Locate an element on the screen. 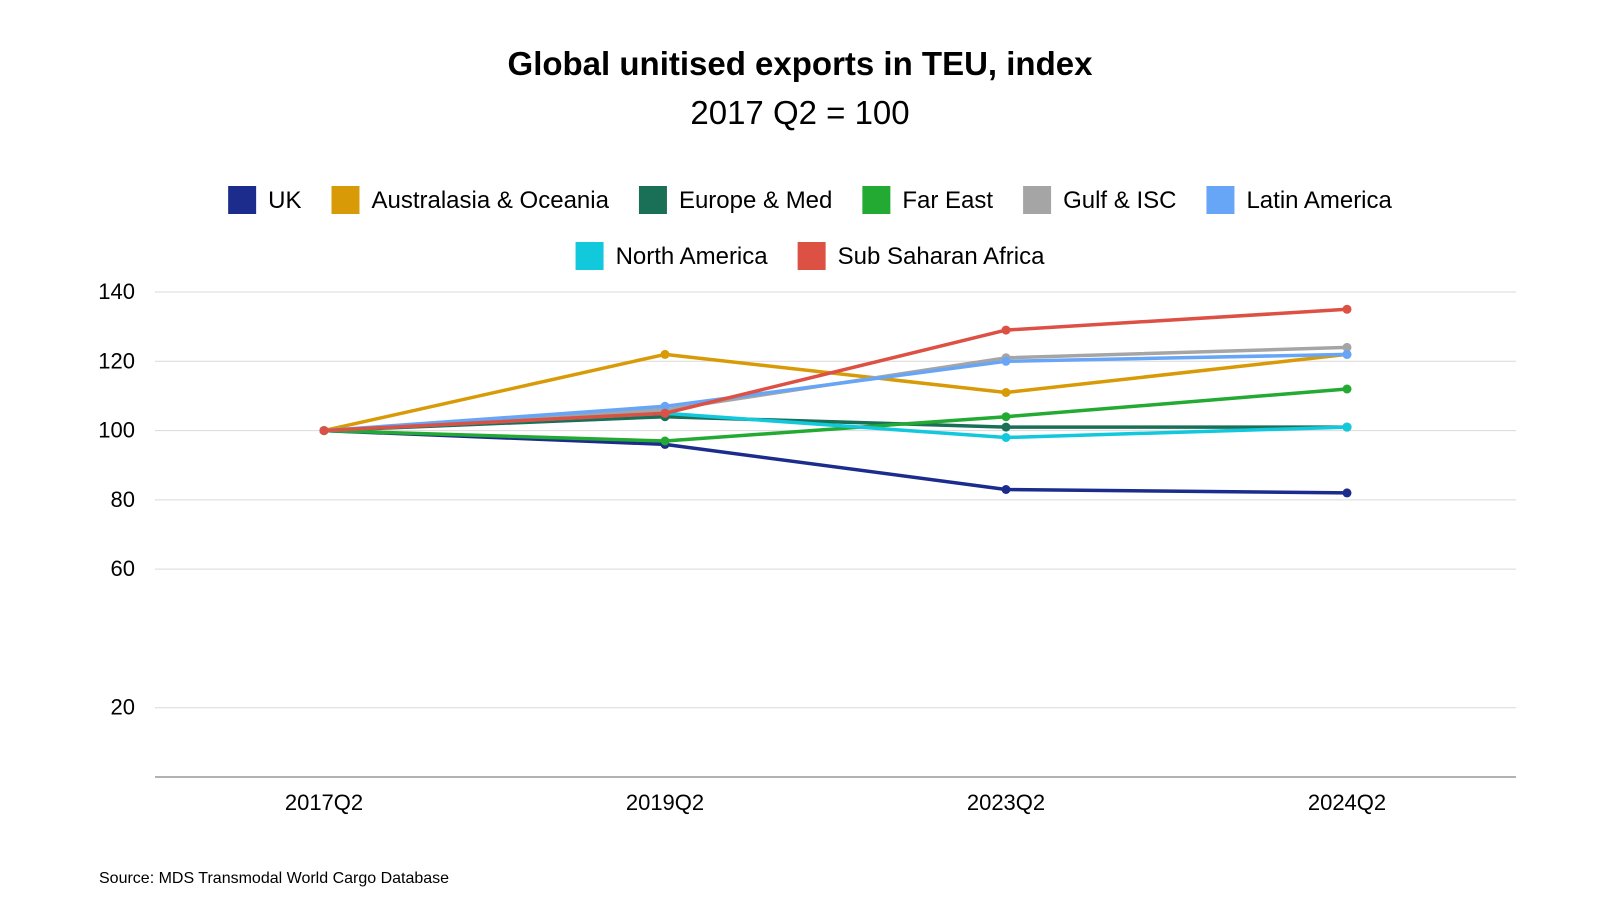 This screenshot has height=900, width=1600. x-tick-label: 2023Q2 is located at coordinates (1006, 802).